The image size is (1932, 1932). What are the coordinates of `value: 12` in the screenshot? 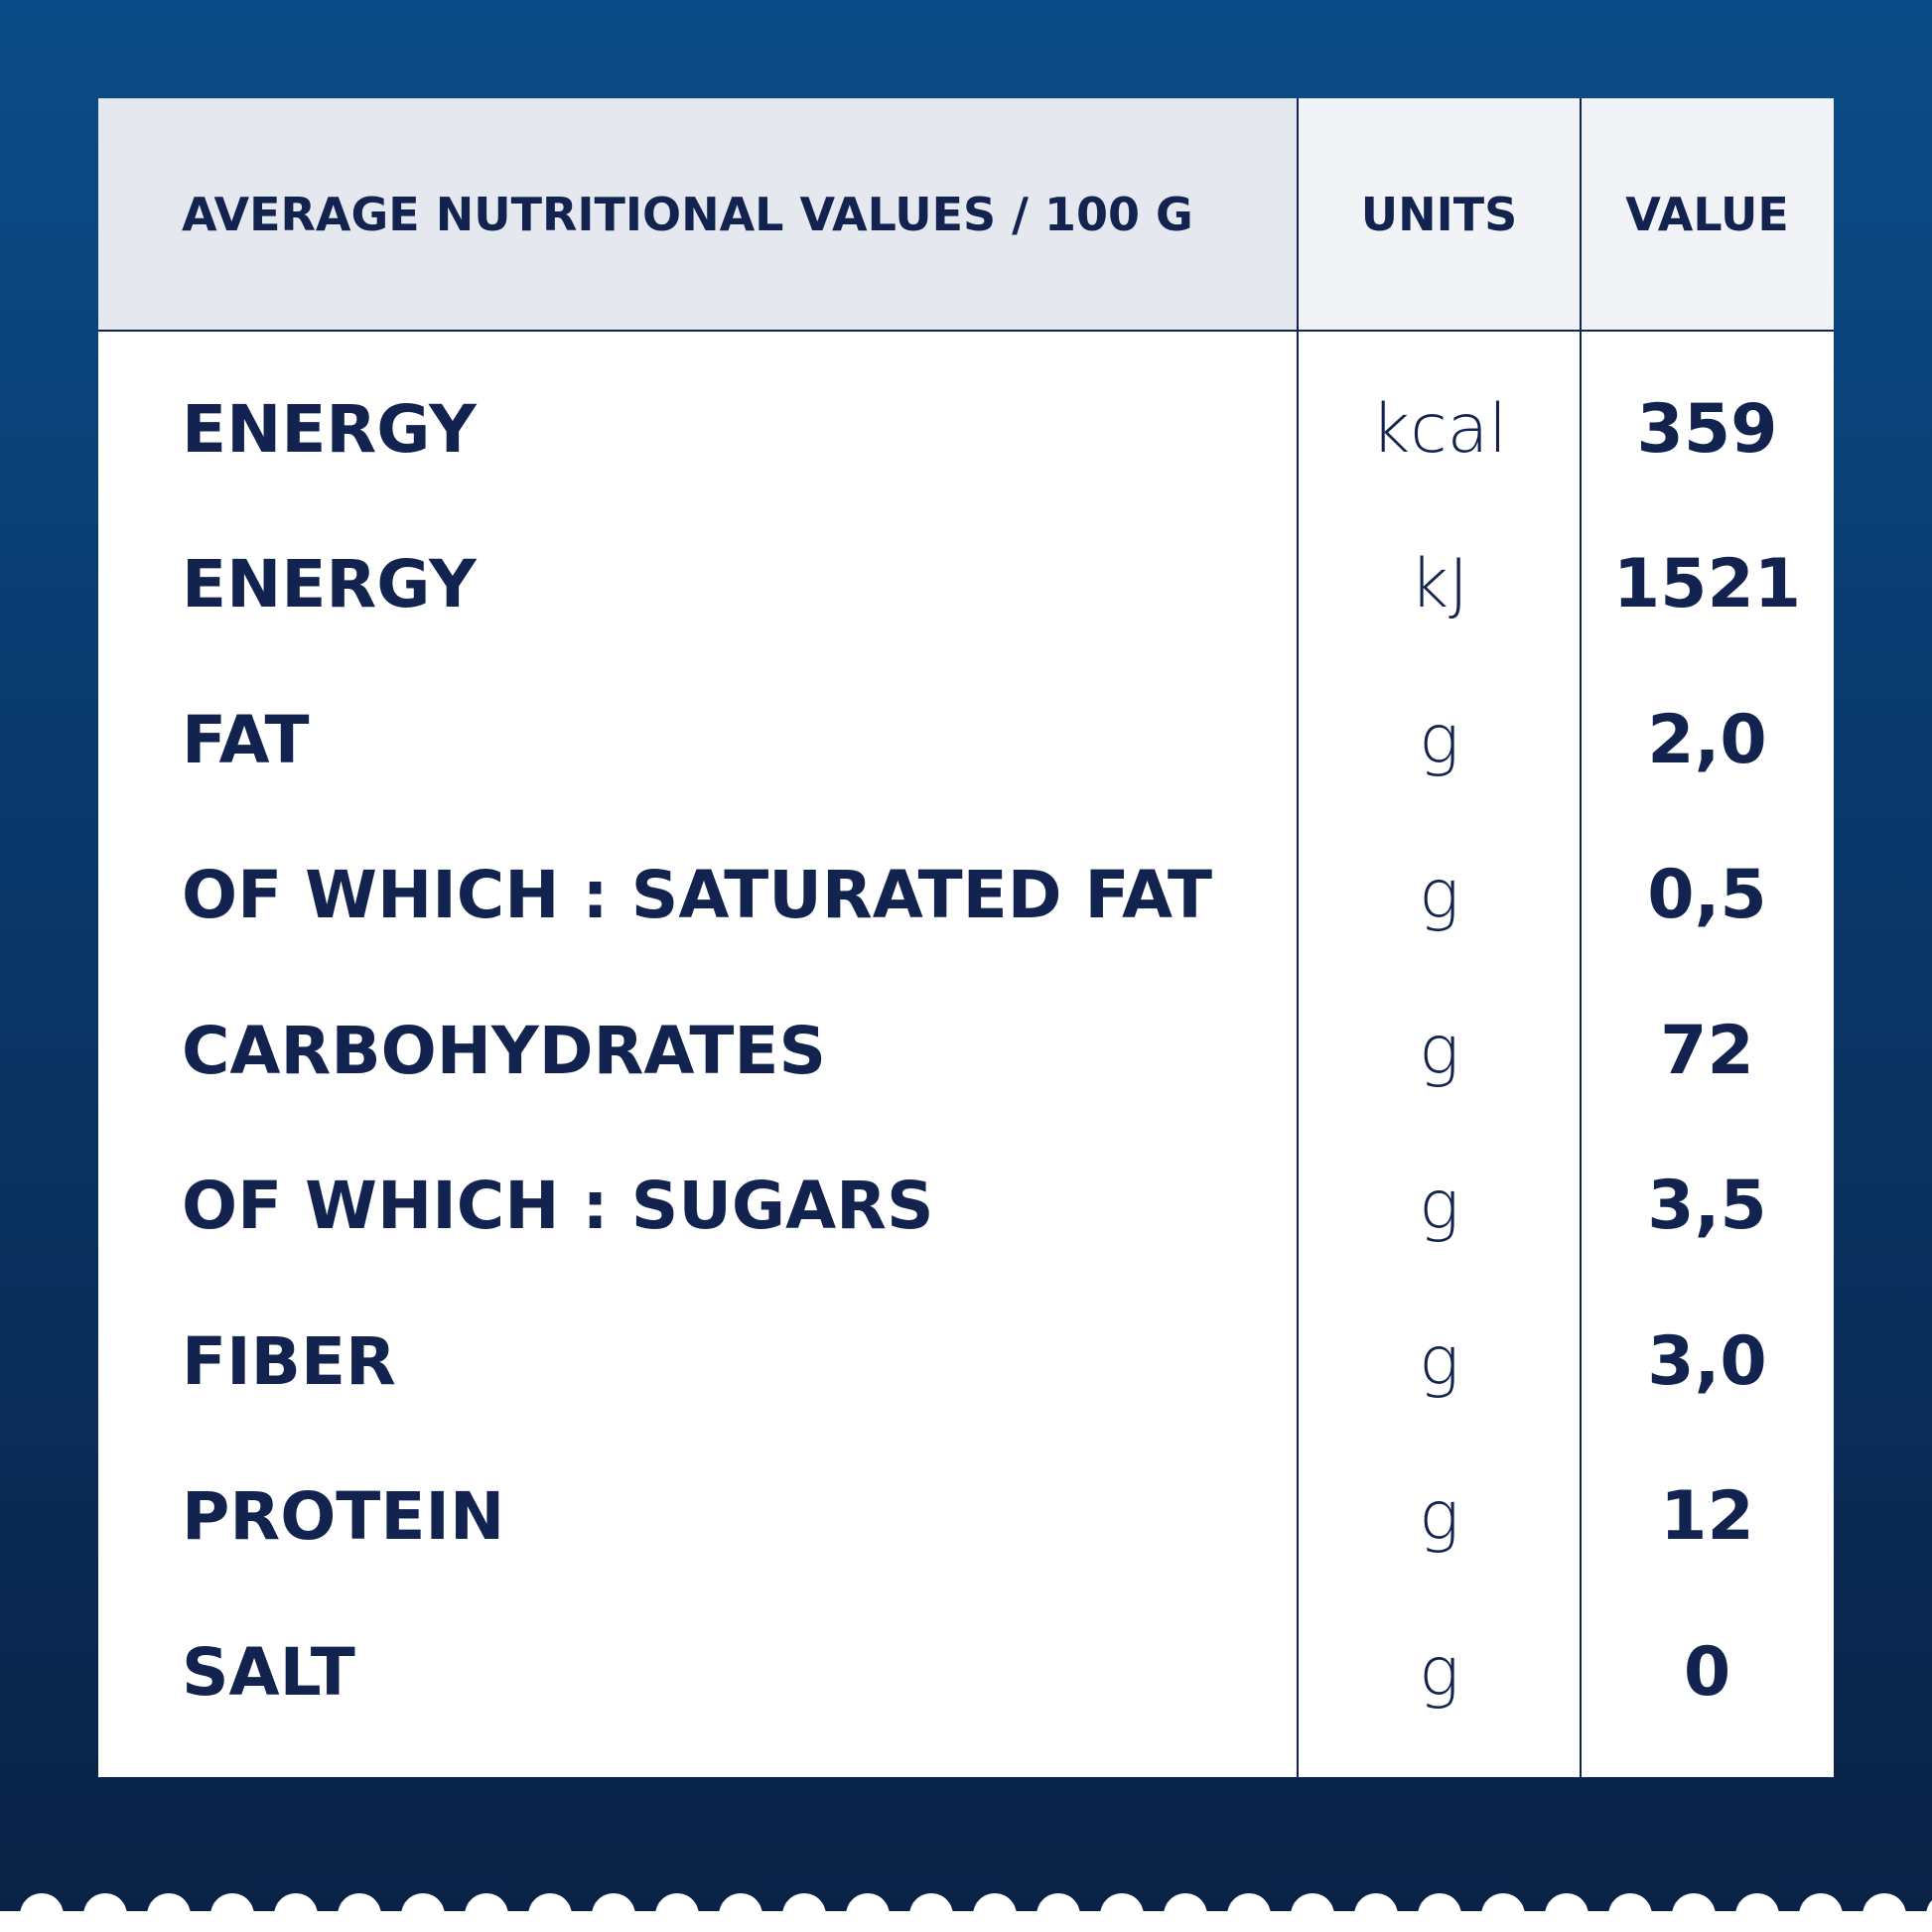 It's located at (1707, 1517).